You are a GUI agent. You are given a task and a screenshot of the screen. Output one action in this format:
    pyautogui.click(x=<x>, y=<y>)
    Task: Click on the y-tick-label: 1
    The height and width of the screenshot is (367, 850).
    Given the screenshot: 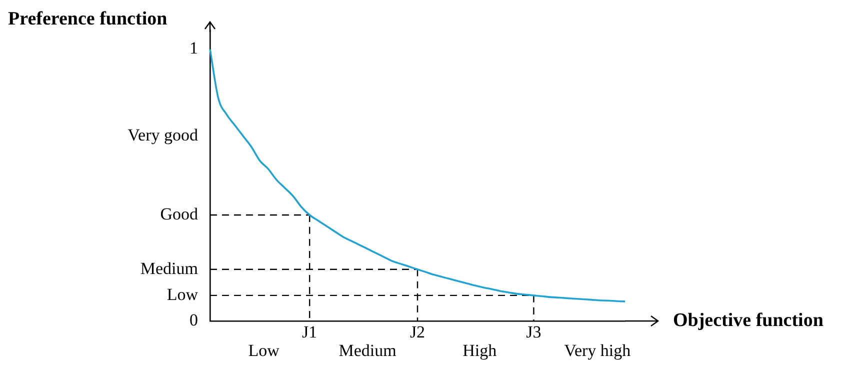 What is the action you would take?
    pyautogui.click(x=194, y=48)
    